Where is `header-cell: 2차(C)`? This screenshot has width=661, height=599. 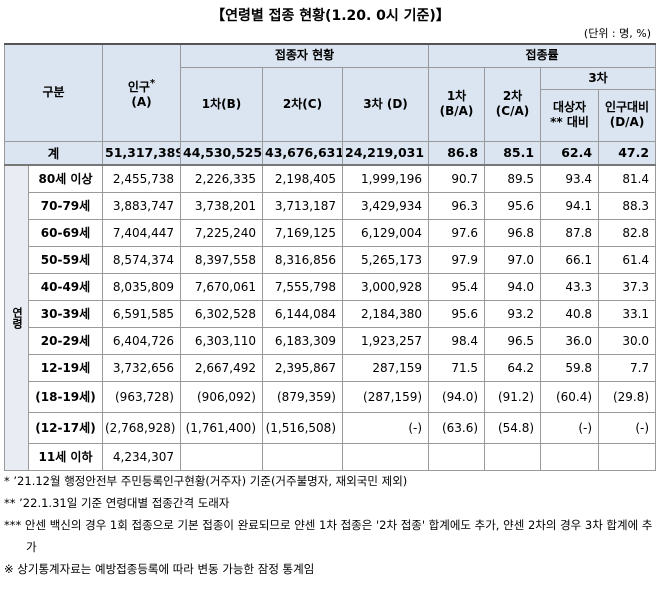 header-cell: 2차(C) is located at coordinates (302, 104).